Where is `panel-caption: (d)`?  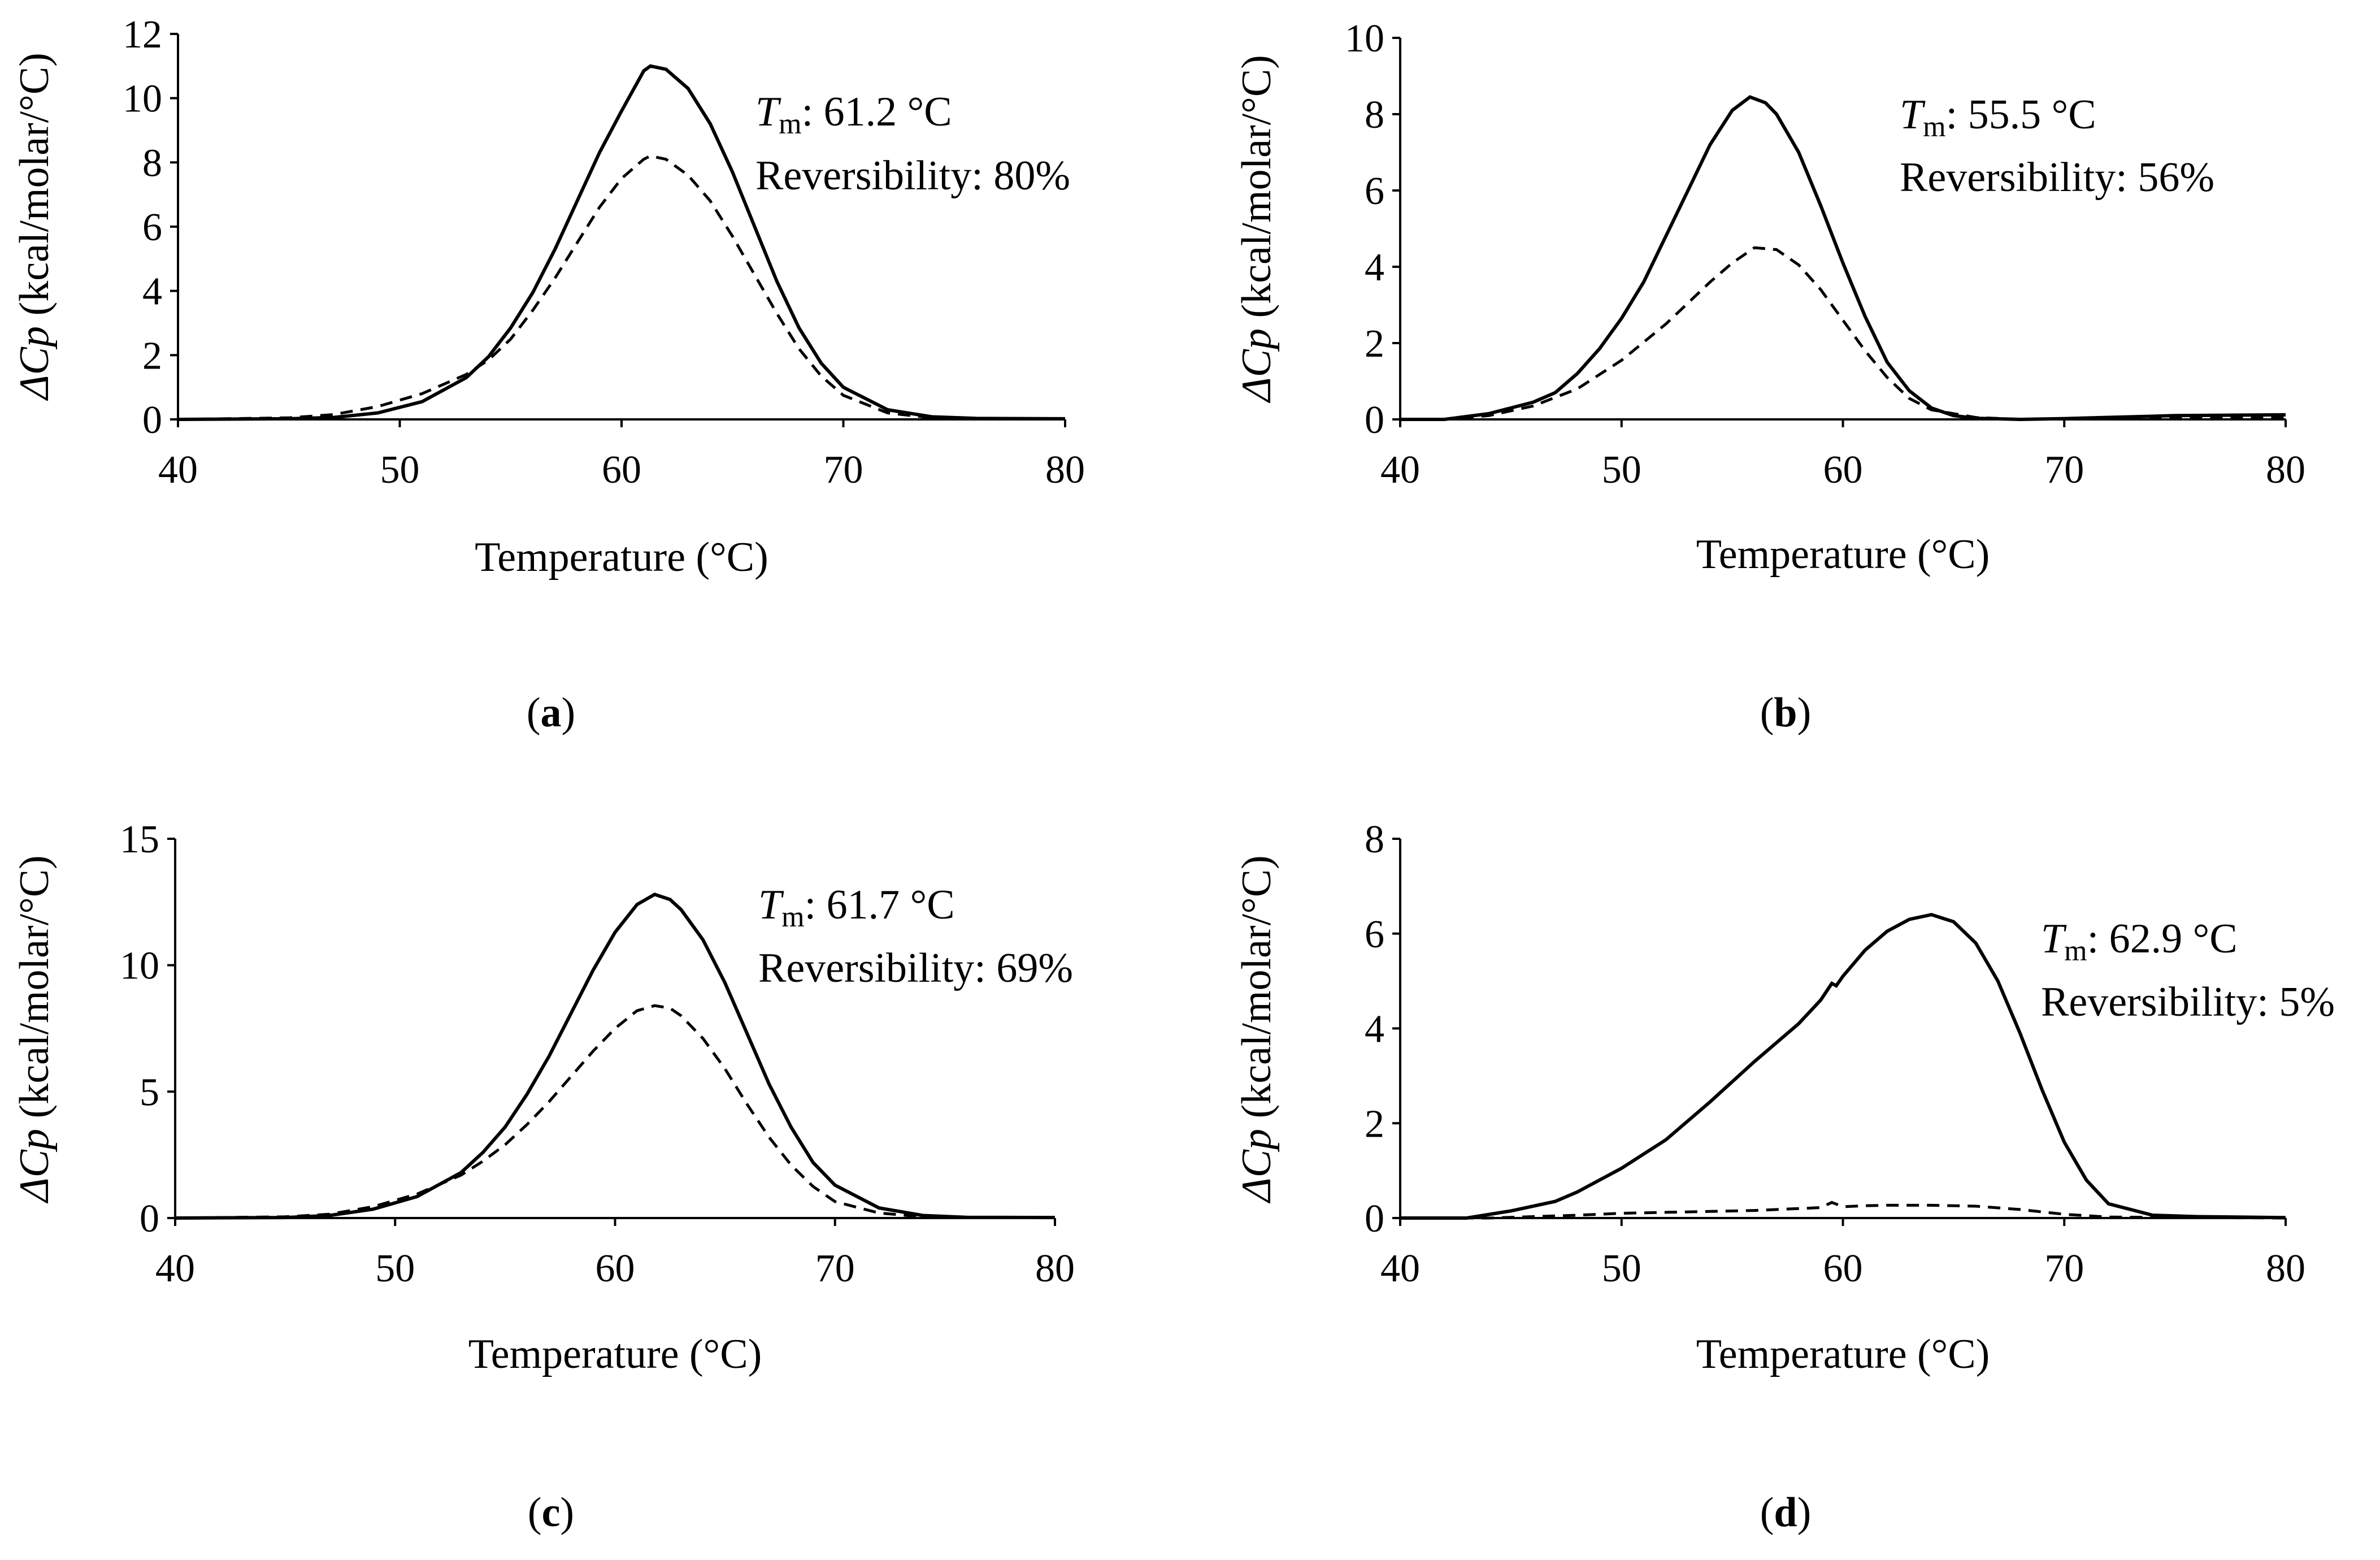 panel-caption: (d) is located at coordinates (1785, 1512).